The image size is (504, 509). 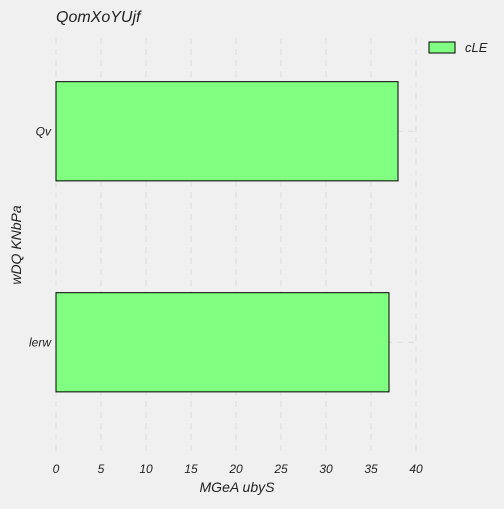 I want to click on x-tick-label: 15, so click(x=191, y=469).